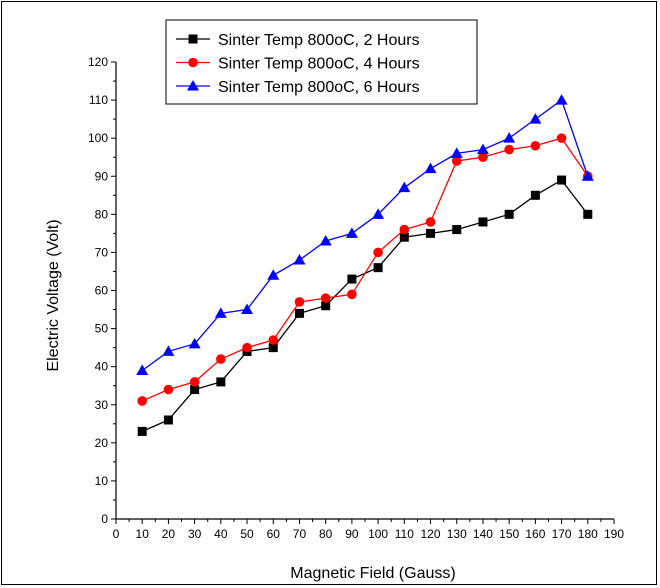  What do you see at coordinates (378, 534) in the screenshot?
I see `x-tick-label: 100` at bounding box center [378, 534].